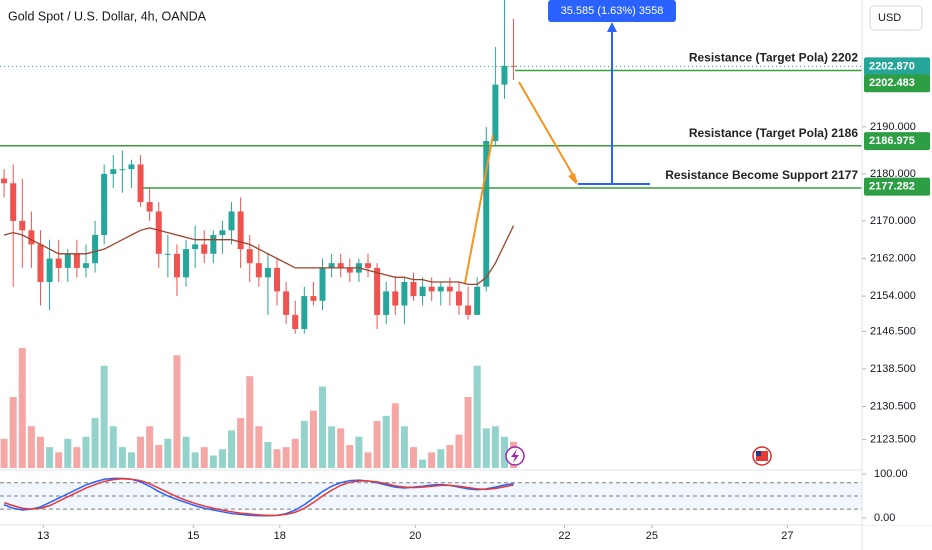 The height and width of the screenshot is (550, 932). I want to click on y-tick-label: 2123.500, so click(893, 439).